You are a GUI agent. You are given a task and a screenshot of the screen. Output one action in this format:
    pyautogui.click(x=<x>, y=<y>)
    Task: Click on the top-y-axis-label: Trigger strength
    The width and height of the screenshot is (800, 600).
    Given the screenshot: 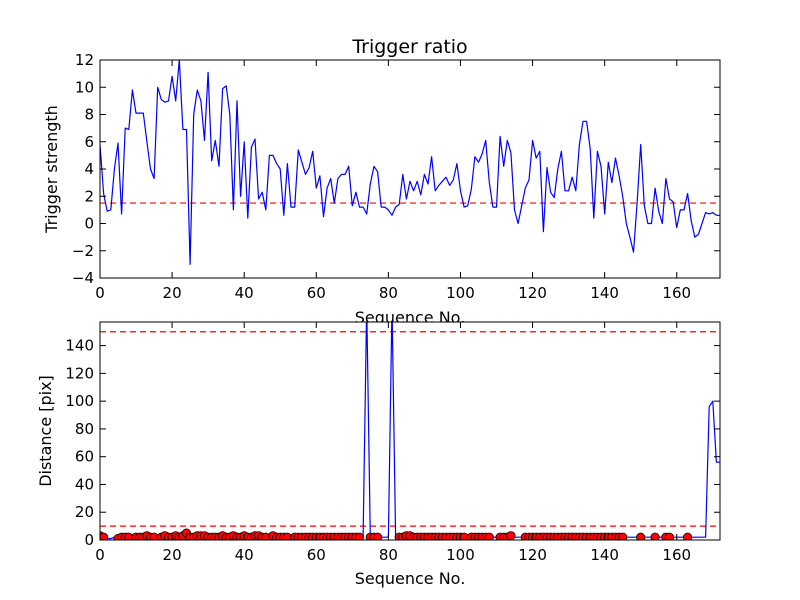 What is the action you would take?
    pyautogui.click(x=51, y=169)
    